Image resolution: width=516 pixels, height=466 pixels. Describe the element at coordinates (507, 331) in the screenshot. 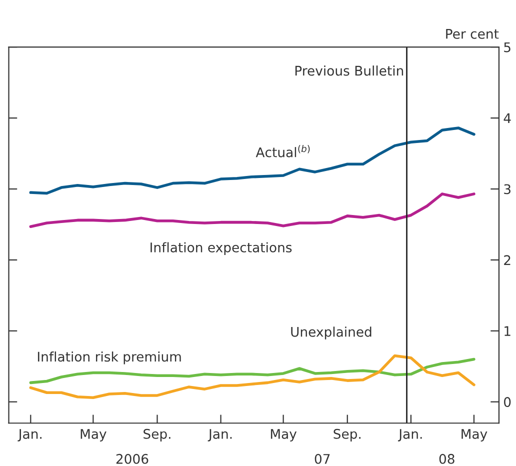

I see `y-tick-label: 1` at that location.